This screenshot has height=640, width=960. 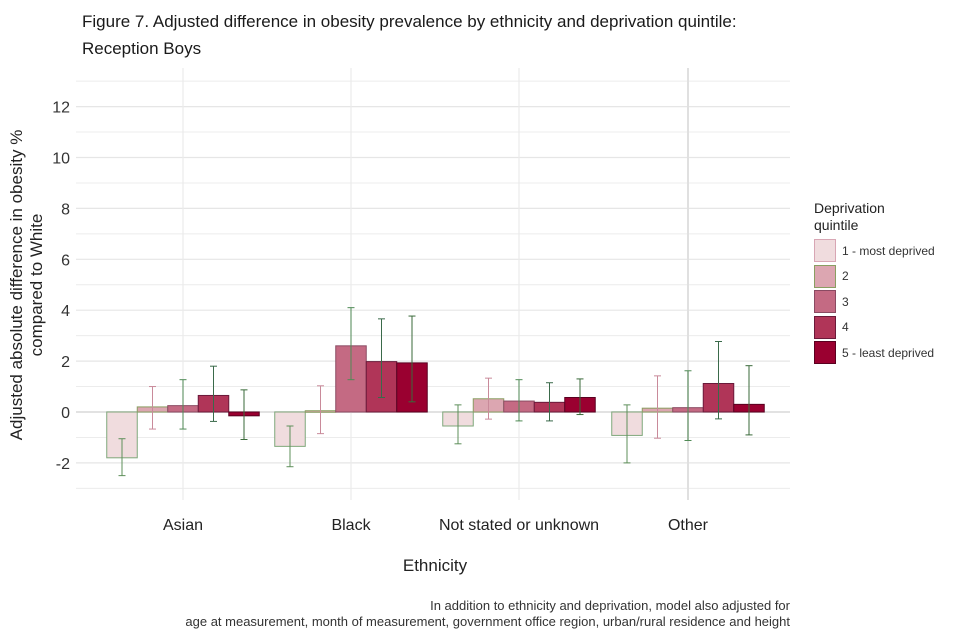 What do you see at coordinates (874, 277) in the screenshot?
I see `legend-item: 2` at bounding box center [874, 277].